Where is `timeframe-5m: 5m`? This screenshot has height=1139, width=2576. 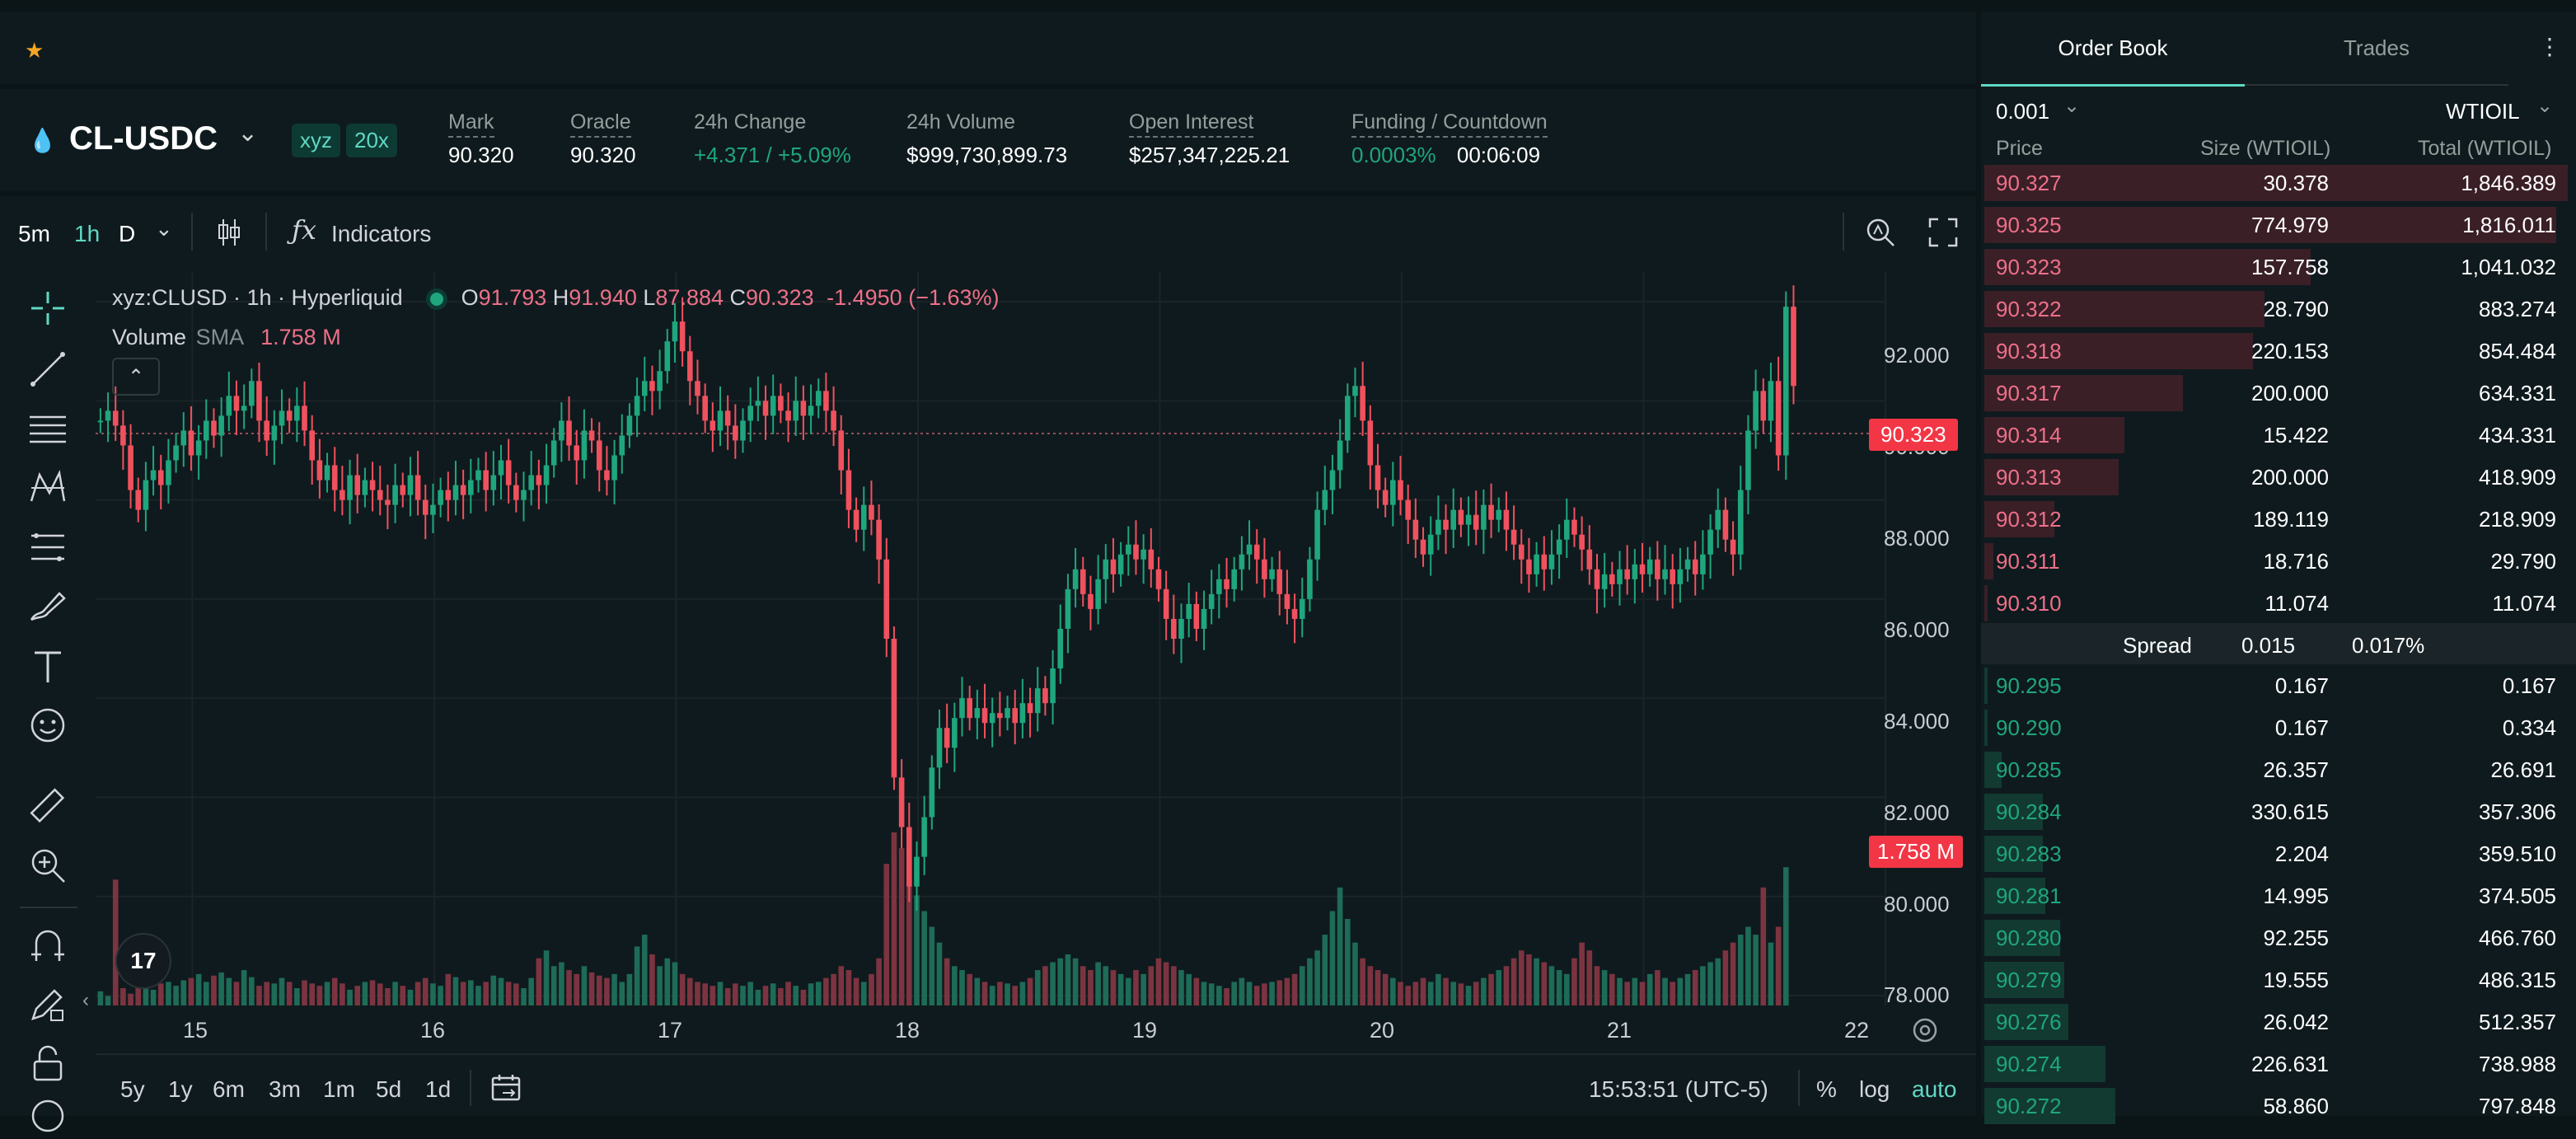
timeframe-5m: 5m is located at coordinates (34, 234).